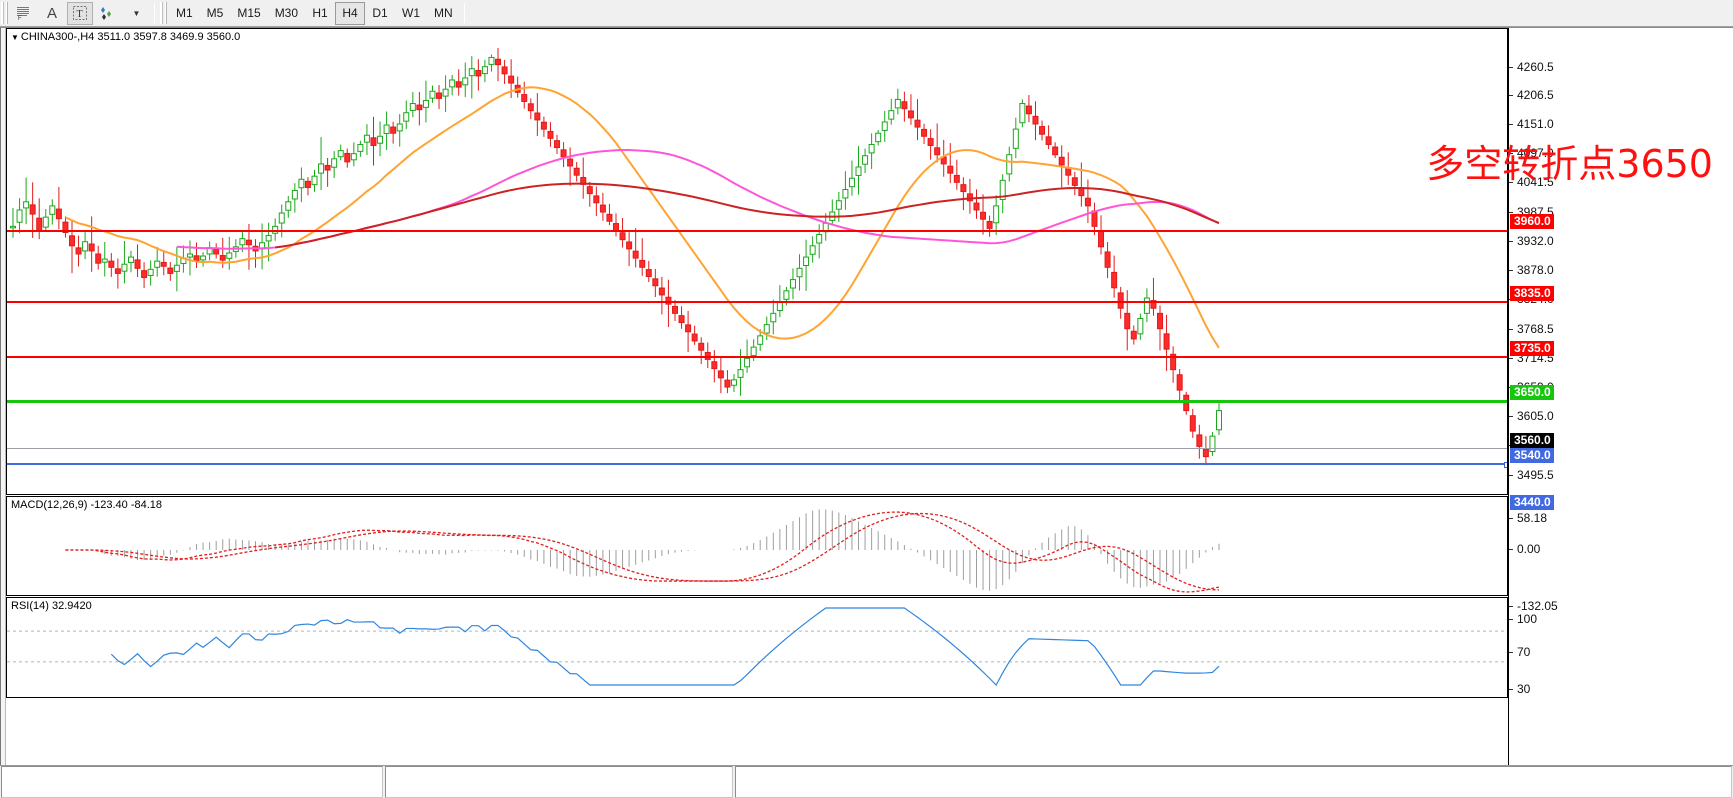  I want to click on tick-label: 4151.0, so click(1535, 124).